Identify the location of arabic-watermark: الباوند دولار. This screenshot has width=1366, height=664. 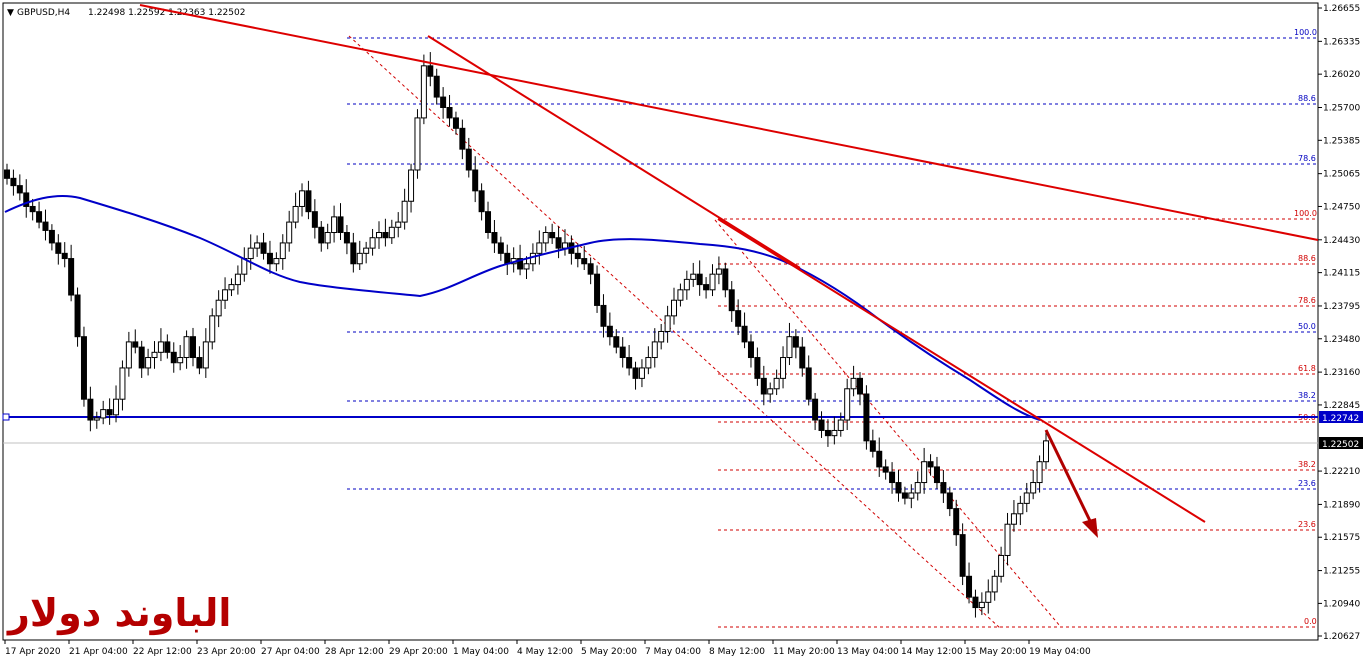
(118, 613).